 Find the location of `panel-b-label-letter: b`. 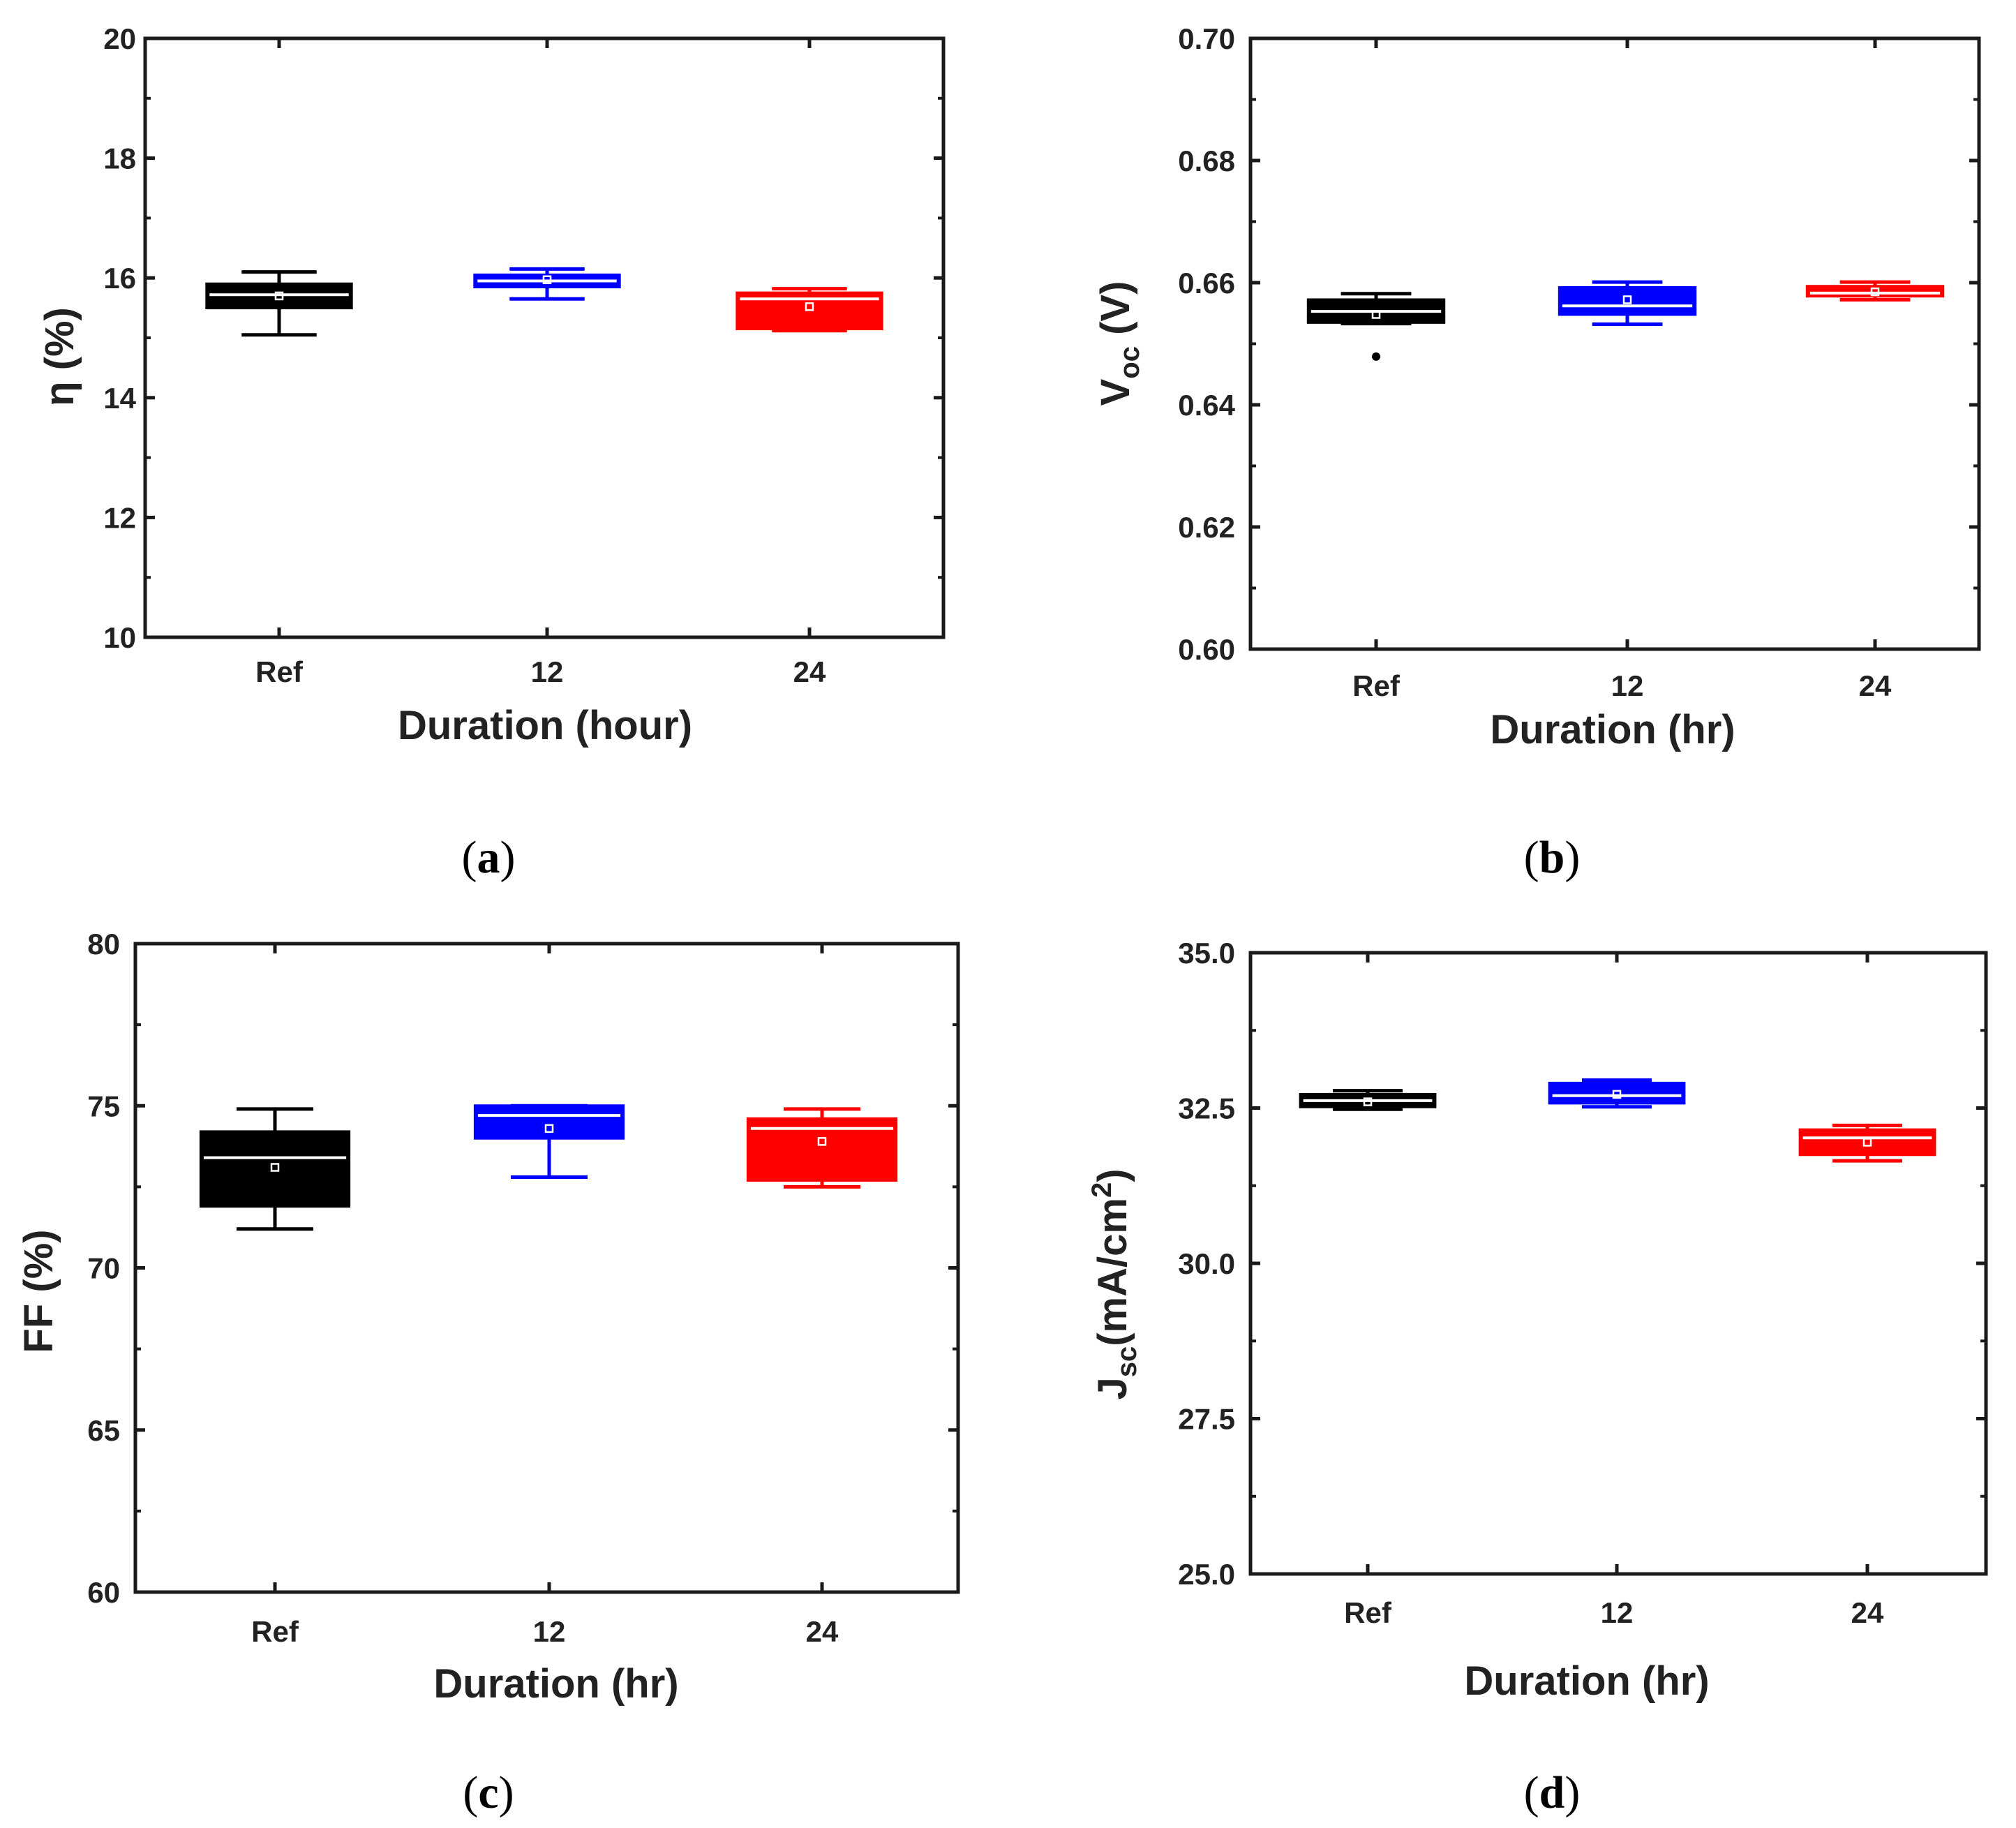

panel-b-label-letter: b is located at coordinates (1552, 857).